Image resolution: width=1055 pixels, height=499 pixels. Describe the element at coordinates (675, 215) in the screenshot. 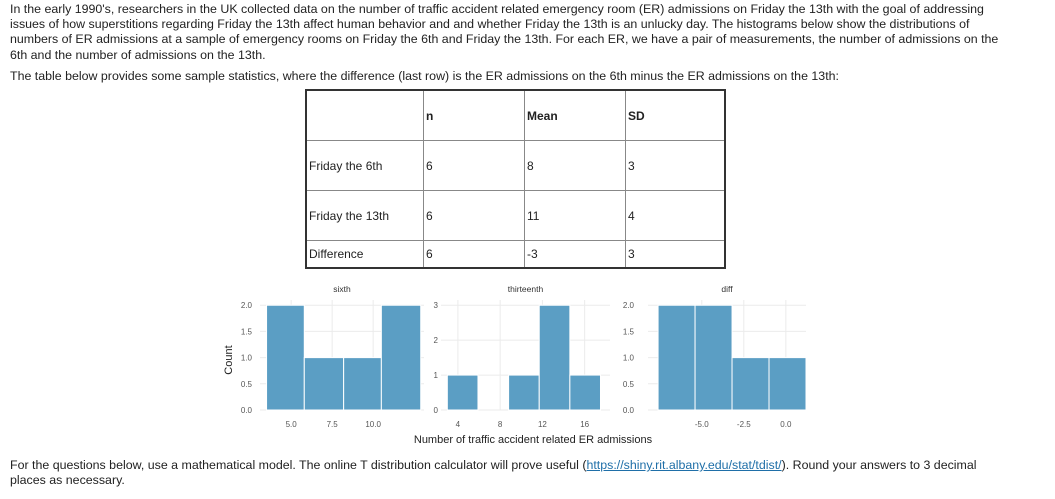

I see `cell-sd: 4` at that location.